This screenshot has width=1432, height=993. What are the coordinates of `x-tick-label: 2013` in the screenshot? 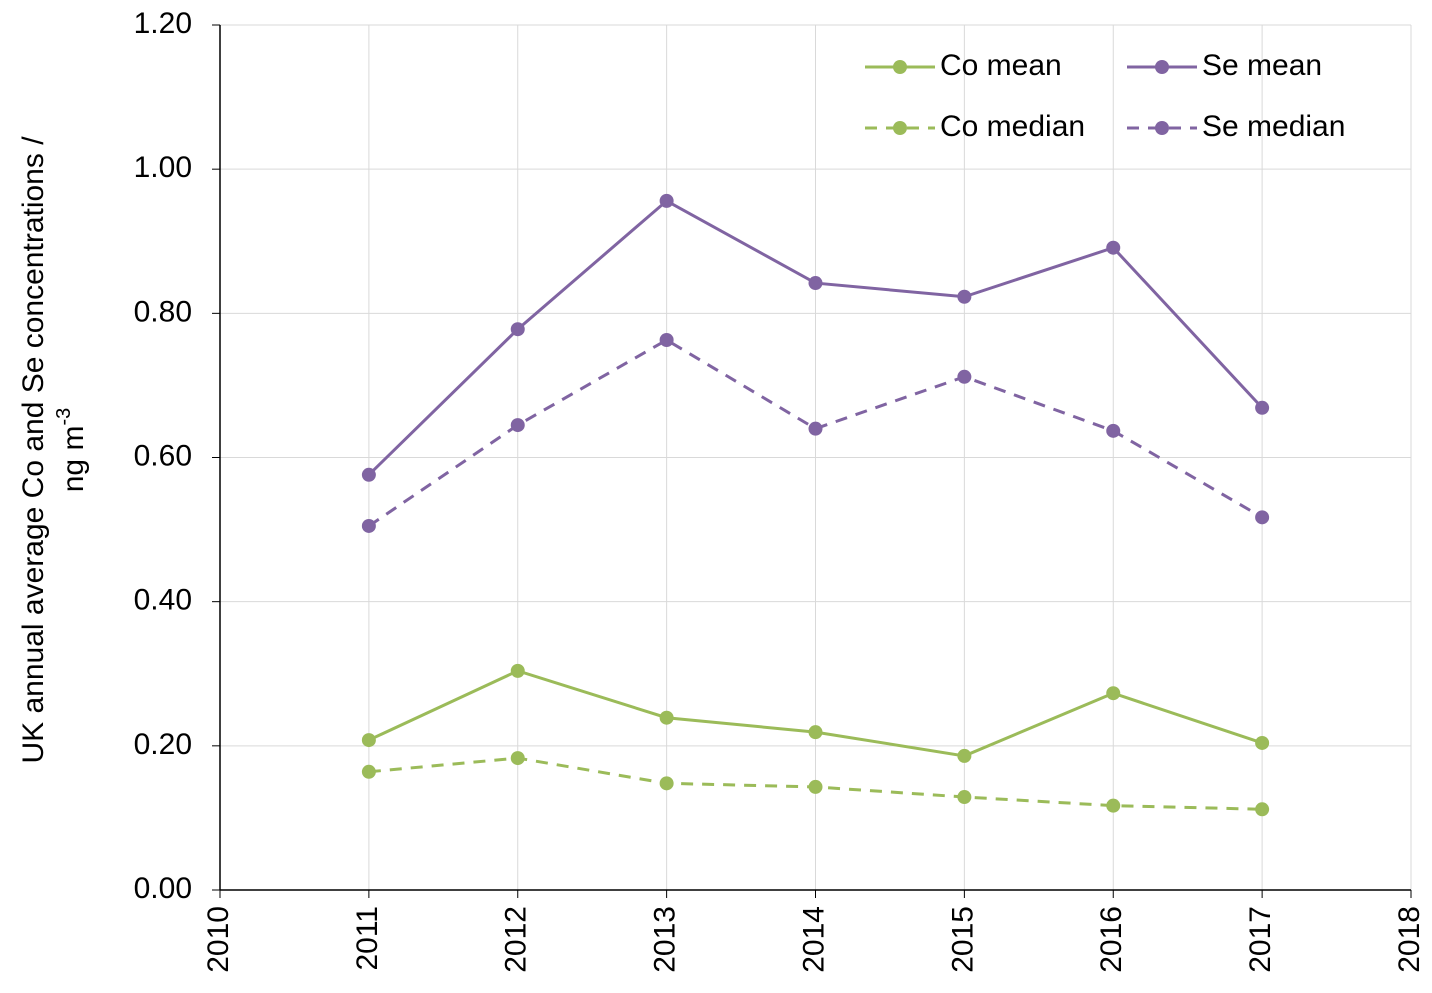 It's located at (665, 939).